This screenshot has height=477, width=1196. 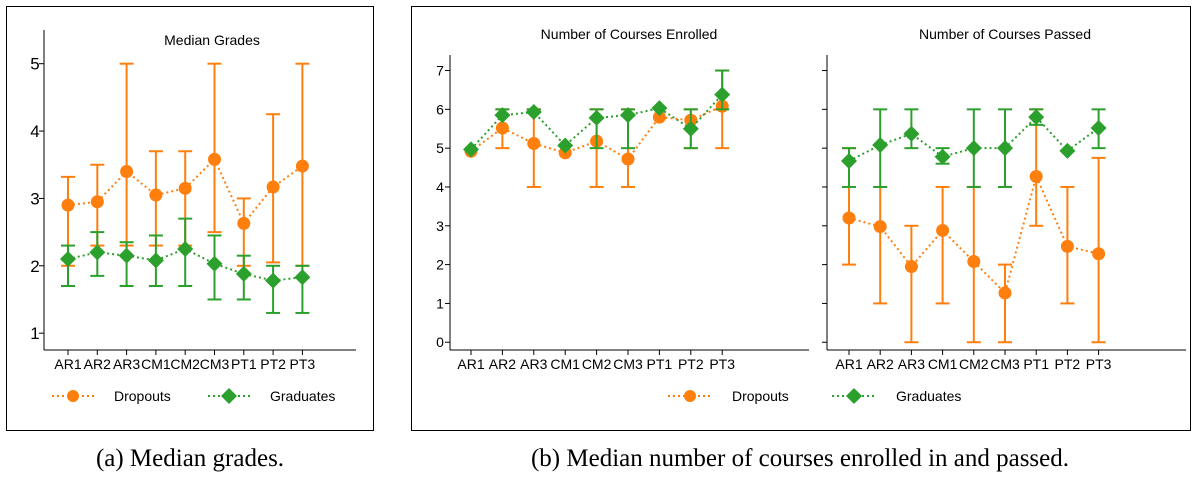 I want to click on legend-a-graduates-marker, so click(x=229, y=396).